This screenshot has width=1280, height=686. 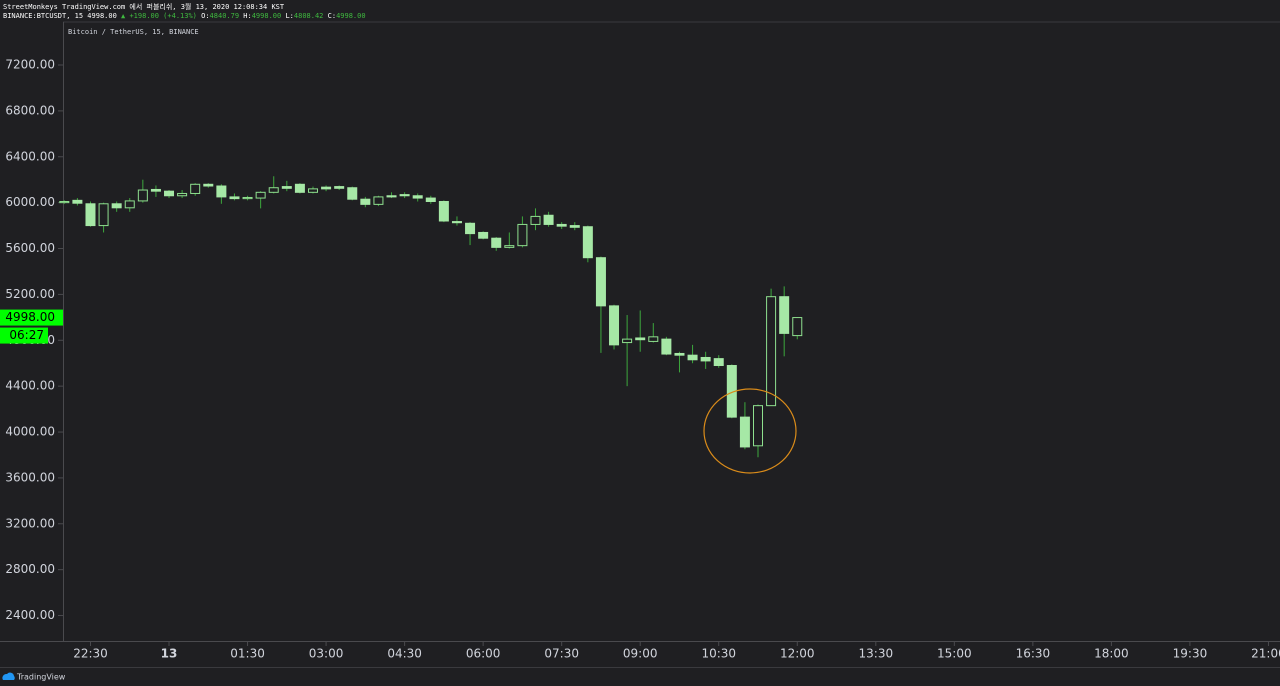 I want to click on y-tick-label: 4000.00, so click(x=30, y=432).